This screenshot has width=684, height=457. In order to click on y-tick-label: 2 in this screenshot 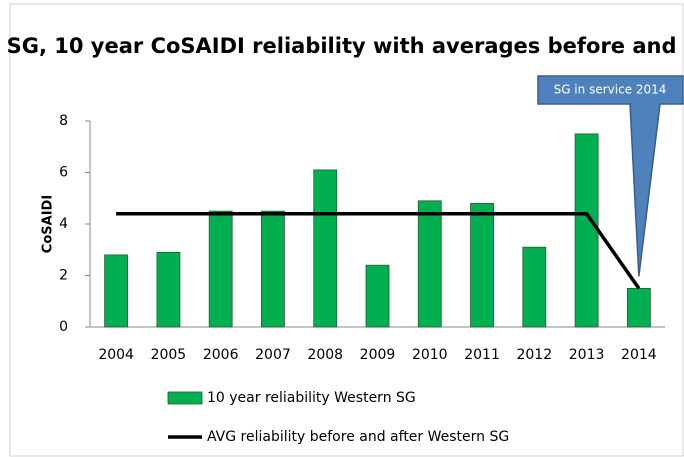, I will do `click(63, 276)`.